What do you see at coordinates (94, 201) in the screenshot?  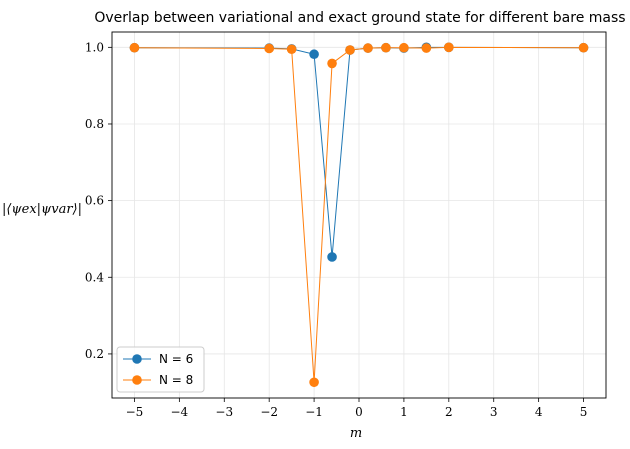 I see `y-tick-label: 0.6` at bounding box center [94, 201].